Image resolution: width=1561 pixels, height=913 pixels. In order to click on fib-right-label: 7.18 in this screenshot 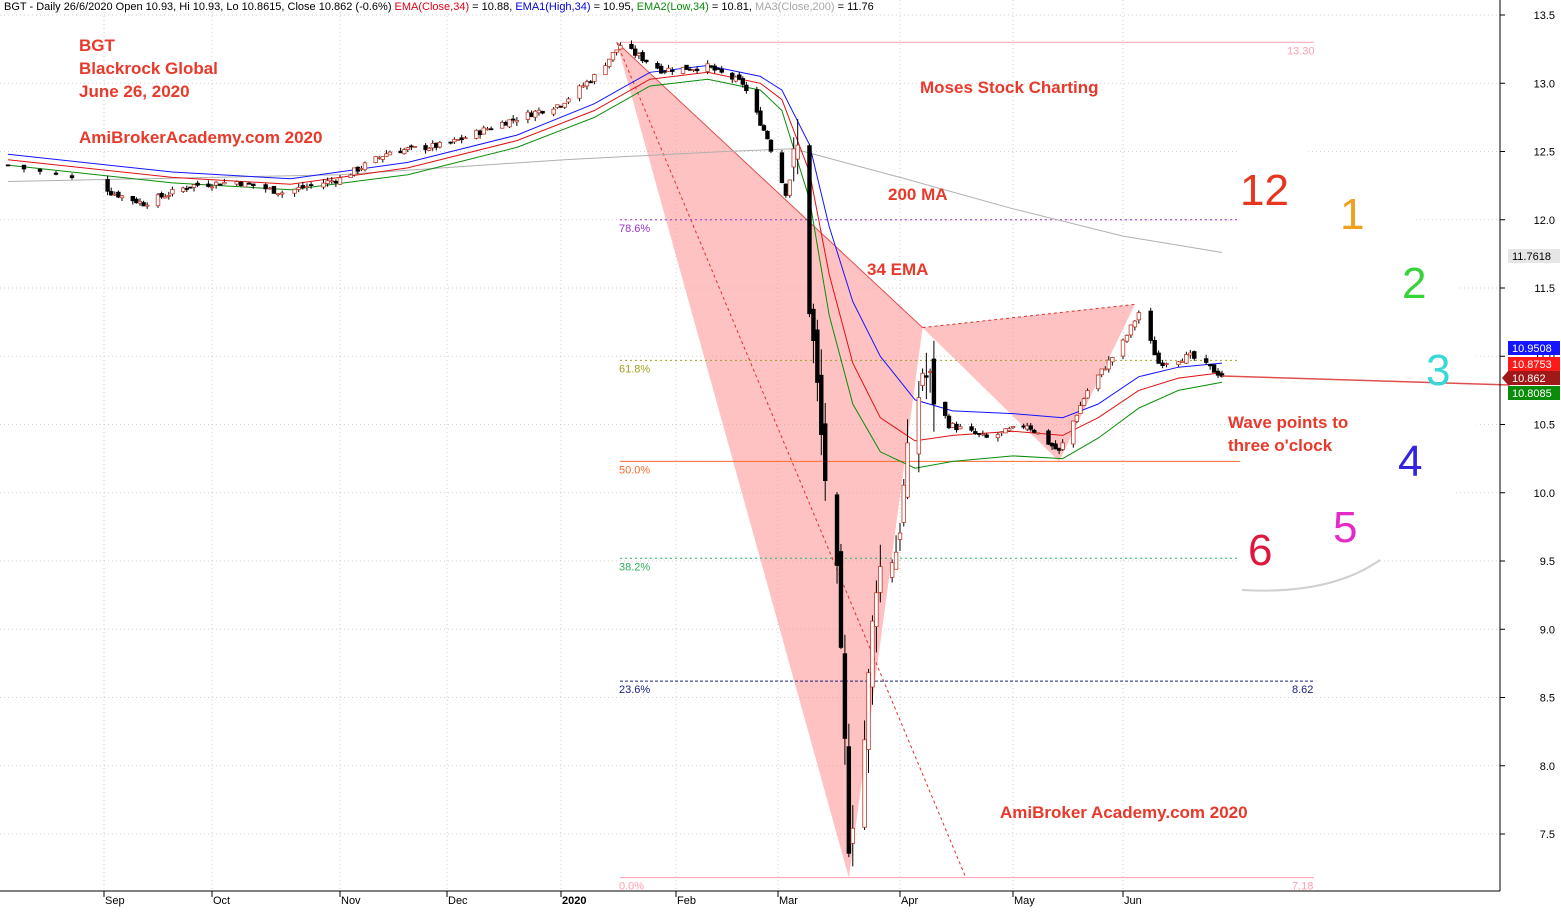, I will do `click(1302, 887)`.